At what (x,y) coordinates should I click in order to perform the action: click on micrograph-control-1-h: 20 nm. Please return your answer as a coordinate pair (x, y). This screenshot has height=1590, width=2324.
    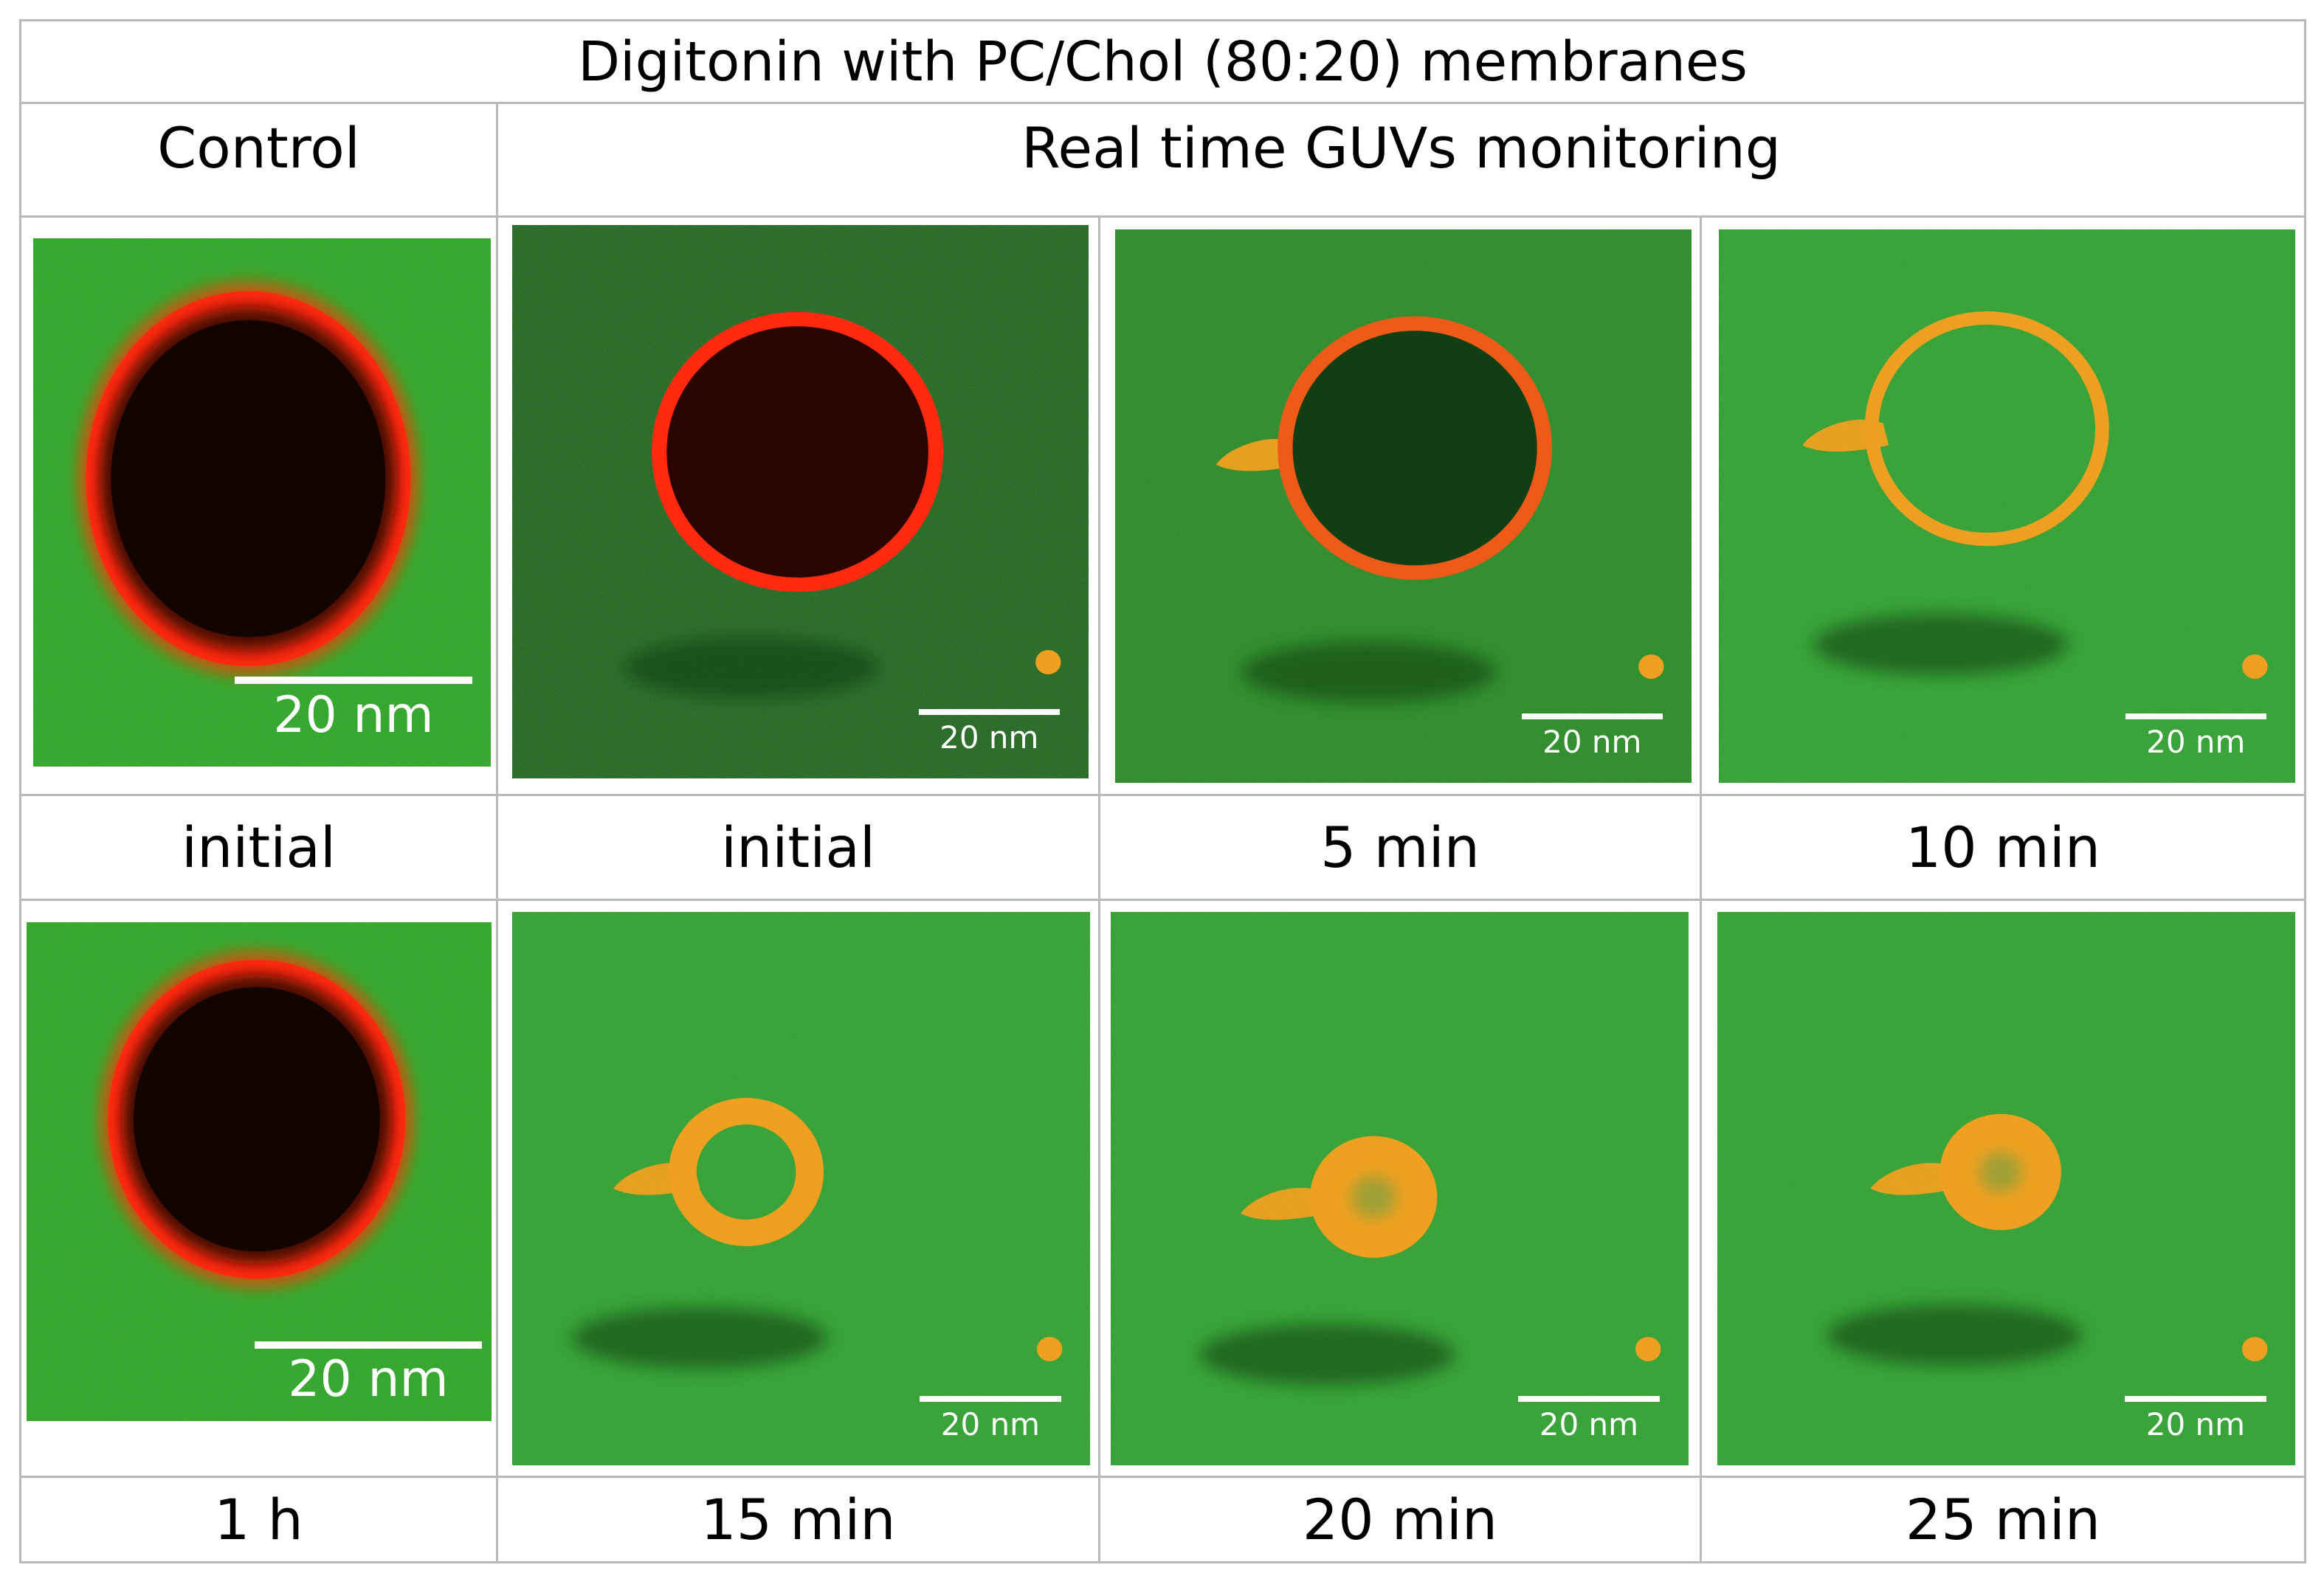
    Looking at the image, I should click on (259, 1171).